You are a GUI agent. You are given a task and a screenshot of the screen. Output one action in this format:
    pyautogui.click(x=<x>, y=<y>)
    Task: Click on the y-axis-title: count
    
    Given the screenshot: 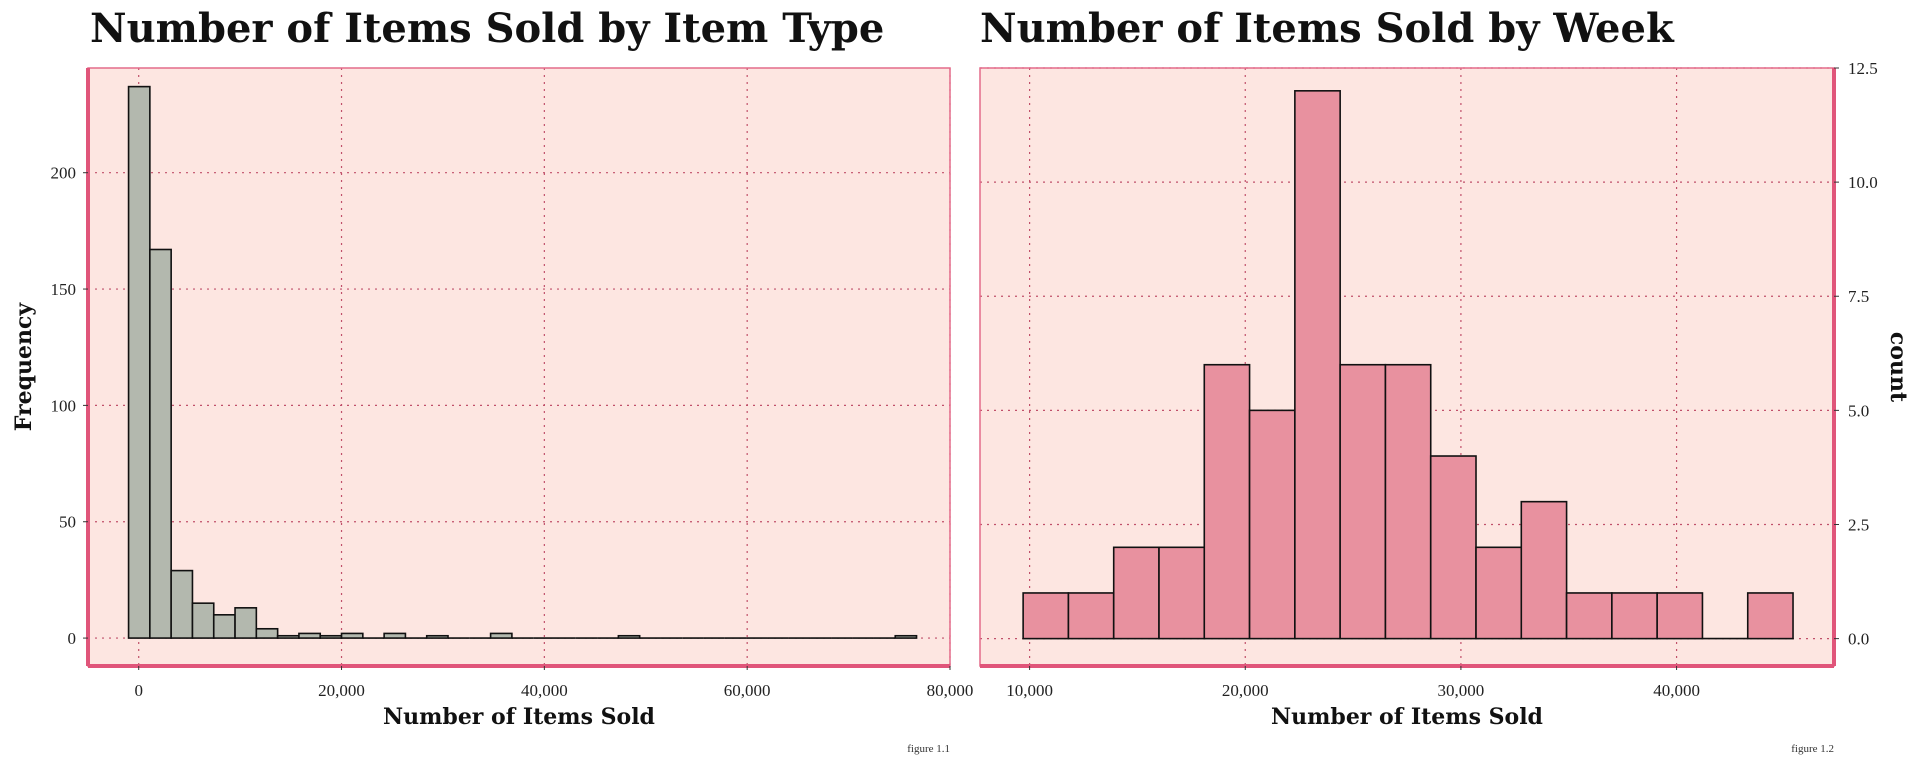 What is the action you would take?
    pyautogui.click(x=1898, y=367)
    